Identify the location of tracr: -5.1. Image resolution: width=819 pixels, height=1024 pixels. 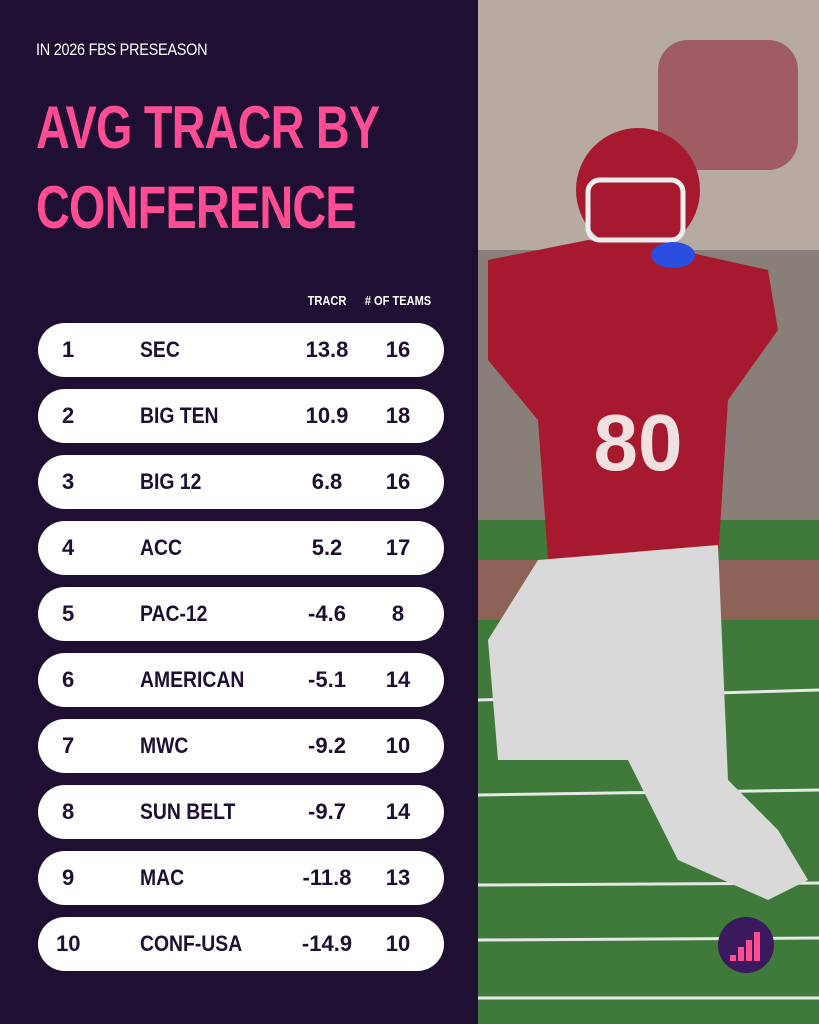
(327, 679).